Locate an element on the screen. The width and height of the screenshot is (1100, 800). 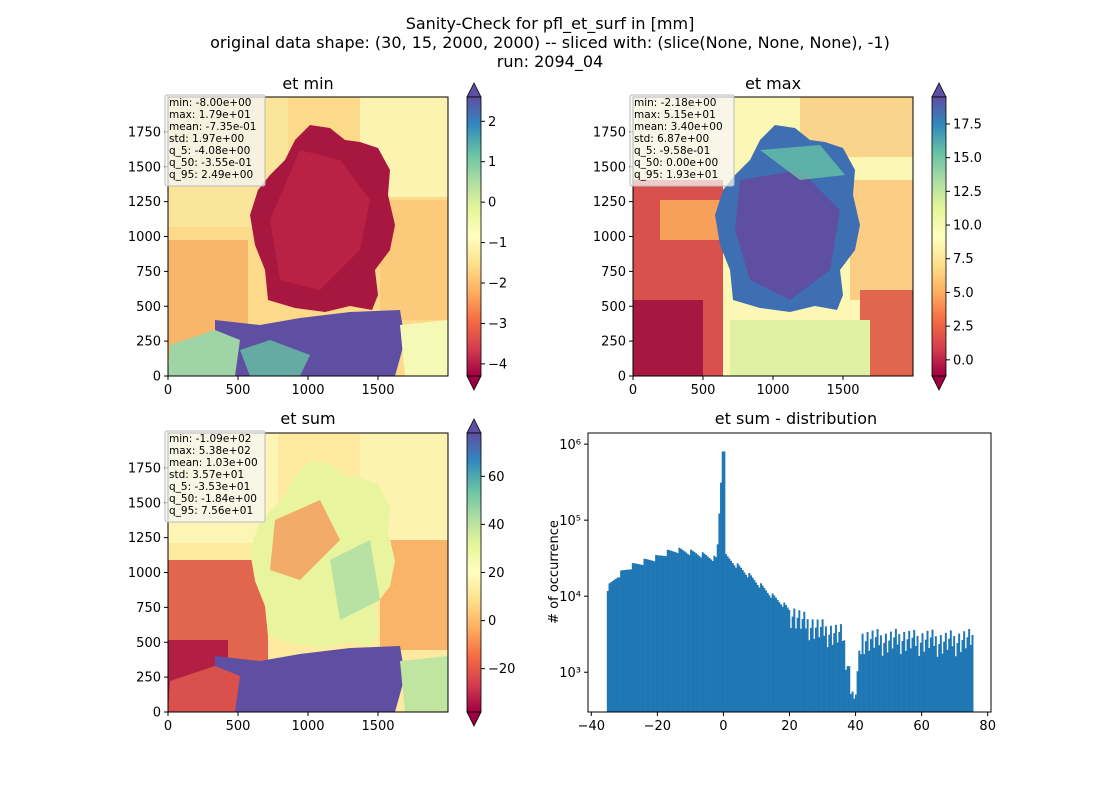
y-tick-label: 500 is located at coordinates (613, 307).